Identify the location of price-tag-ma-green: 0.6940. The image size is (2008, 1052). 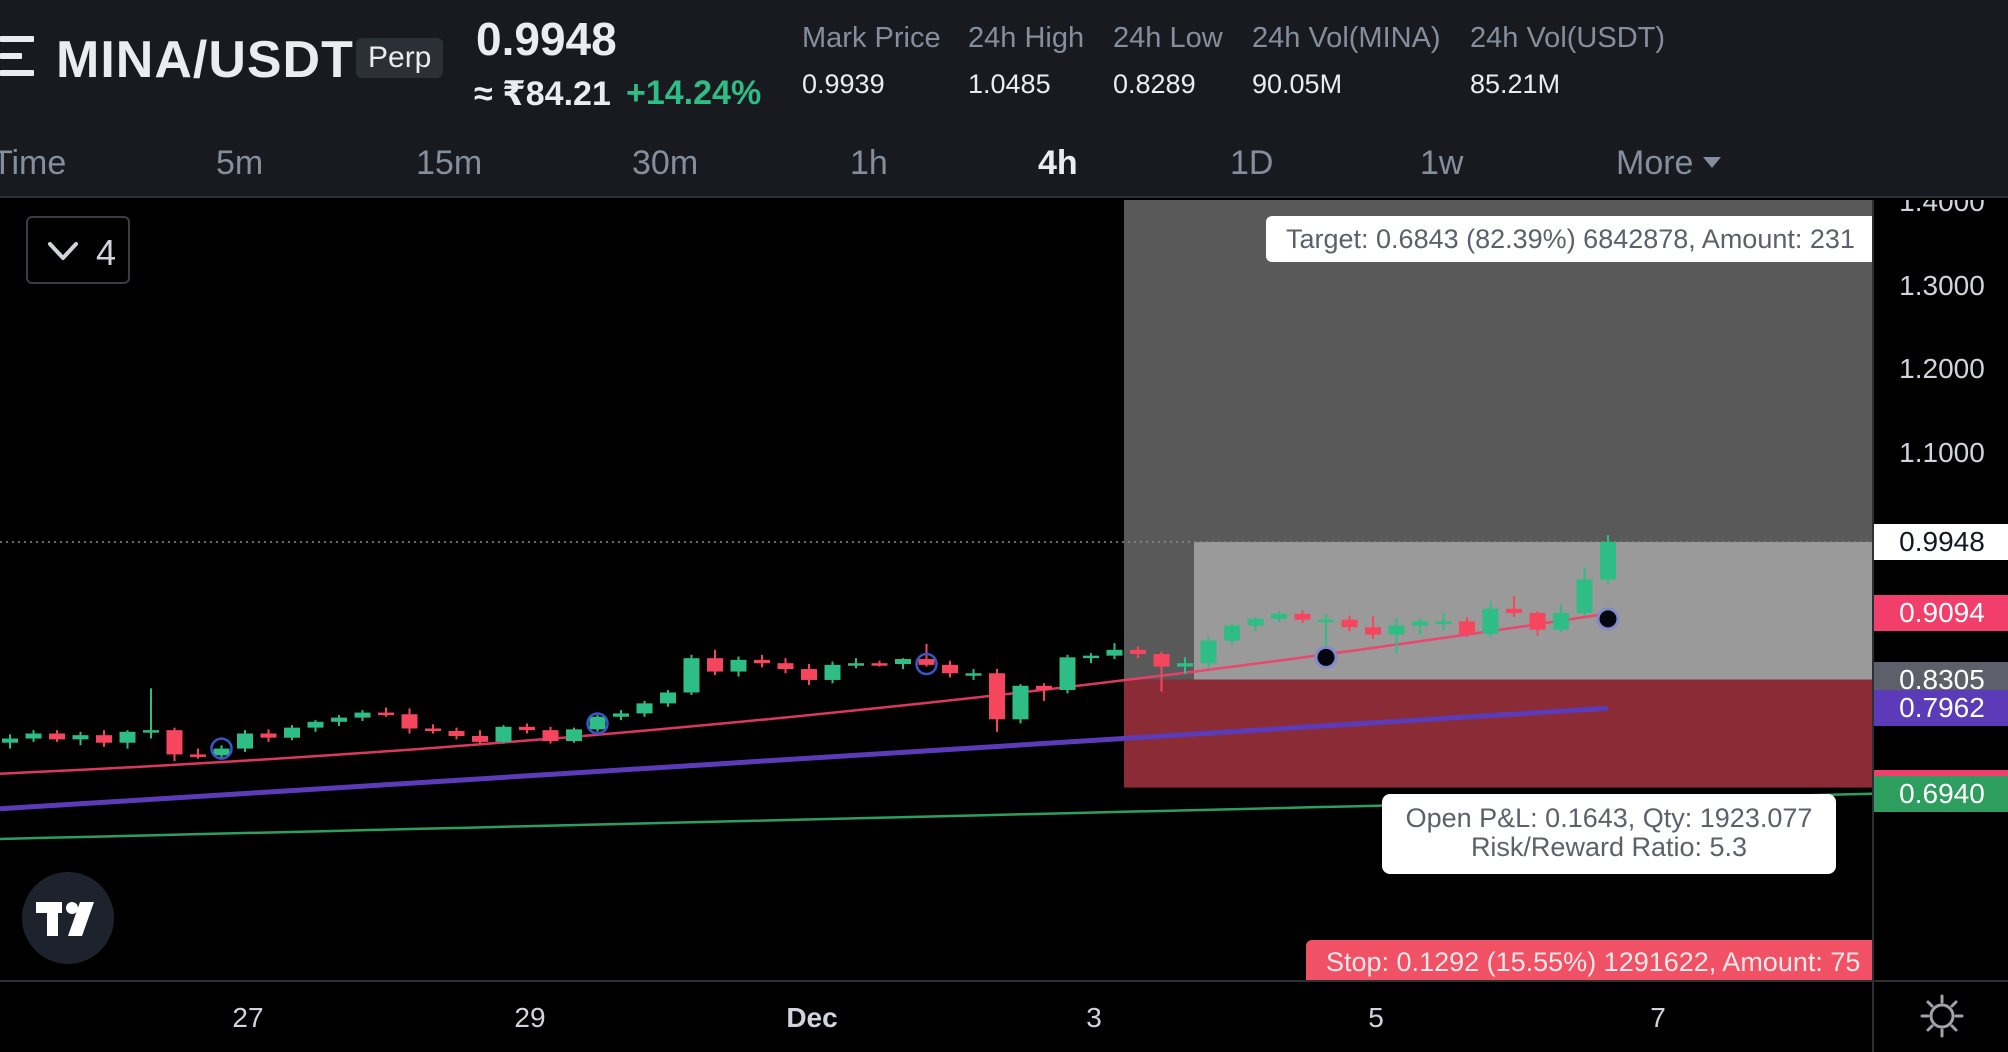
(1941, 793).